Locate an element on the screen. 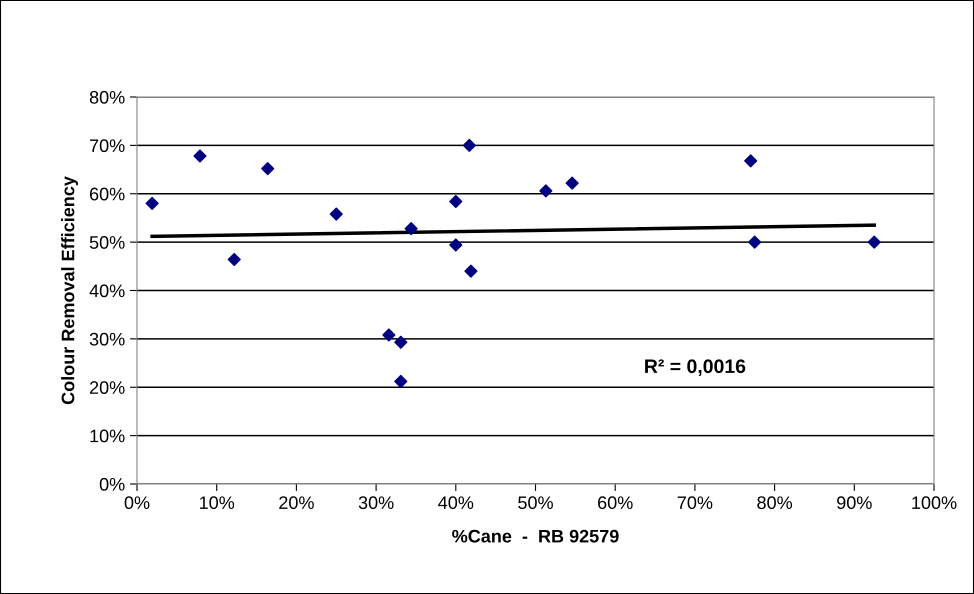 Image resolution: width=974 pixels, height=594 pixels. y-tick-label: 0% is located at coordinates (112, 484).